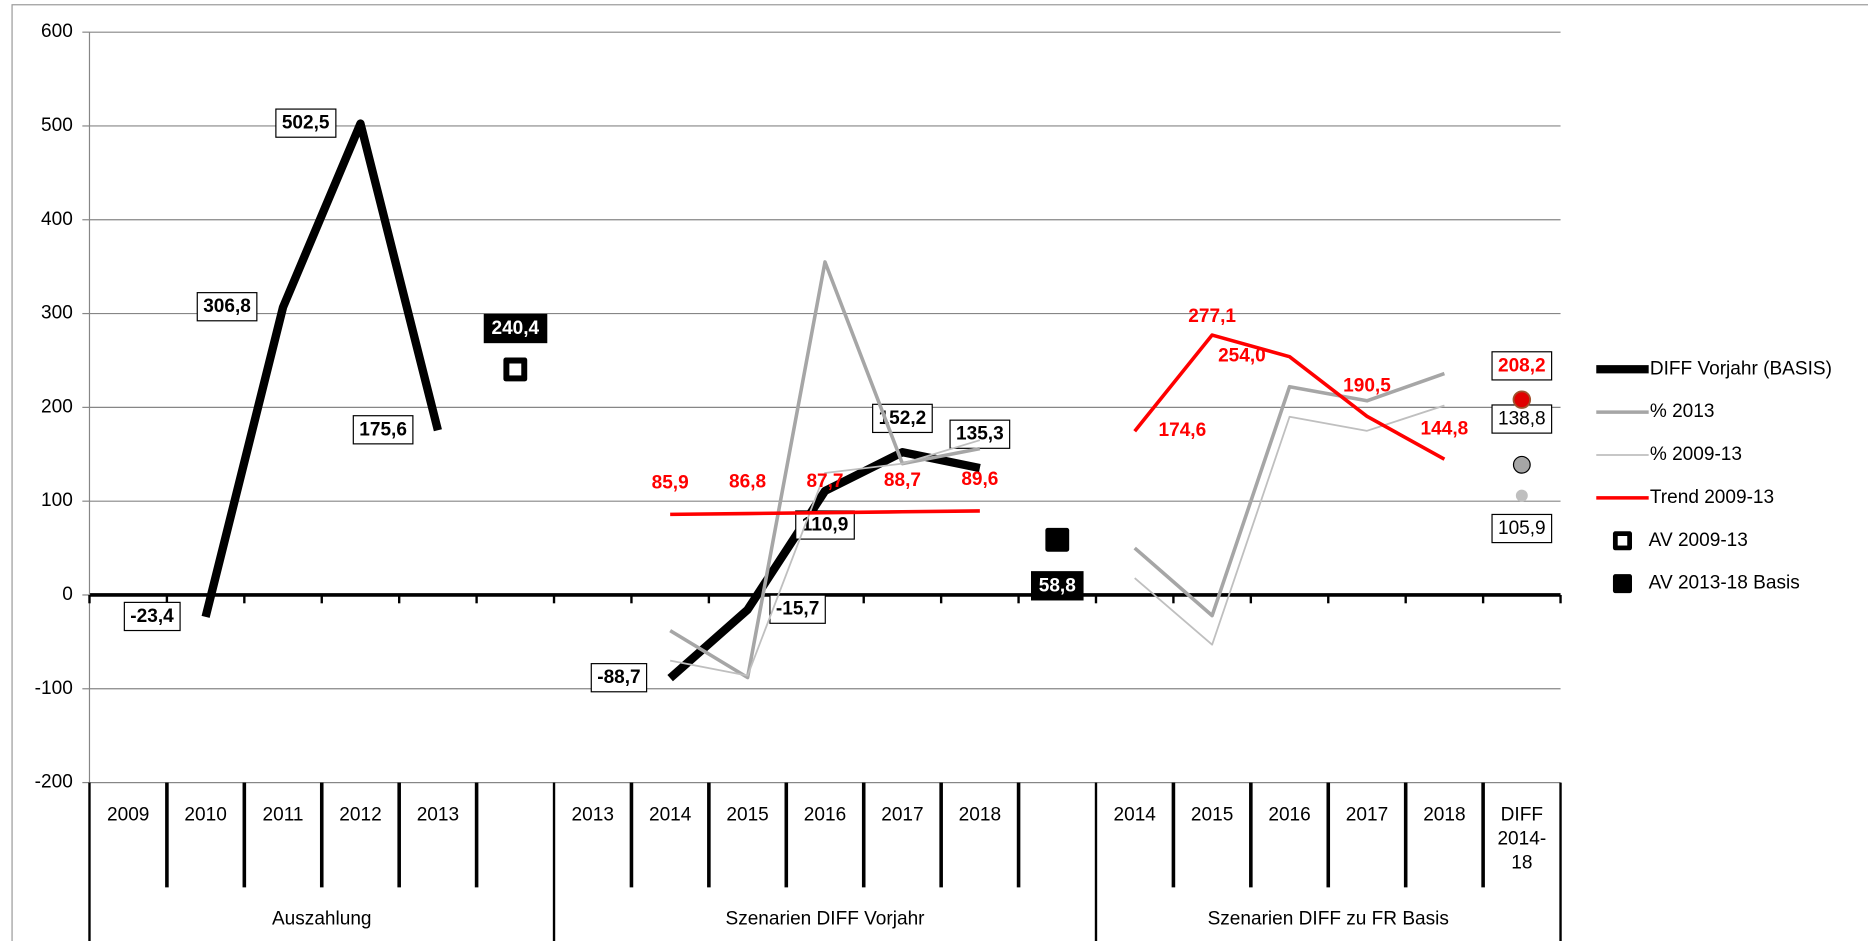 This screenshot has height=941, width=1868. I want to click on x-tick-label: 2009, so click(128, 815).